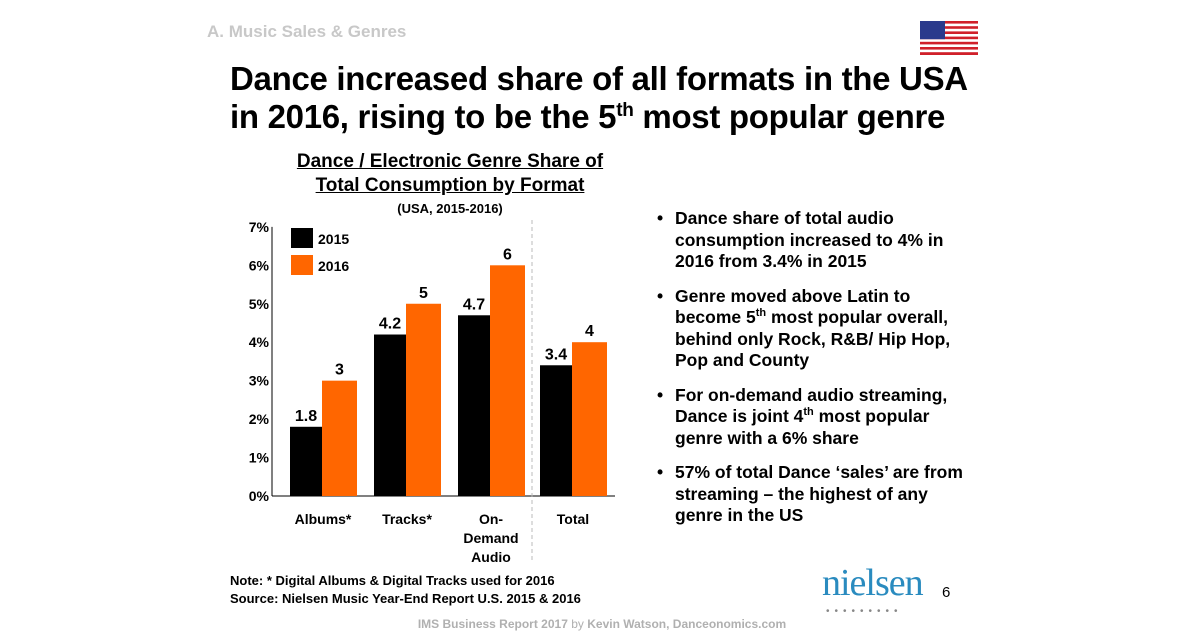 The height and width of the screenshot is (640, 1204). What do you see at coordinates (573, 519) in the screenshot?
I see `x-tick-label: Total` at bounding box center [573, 519].